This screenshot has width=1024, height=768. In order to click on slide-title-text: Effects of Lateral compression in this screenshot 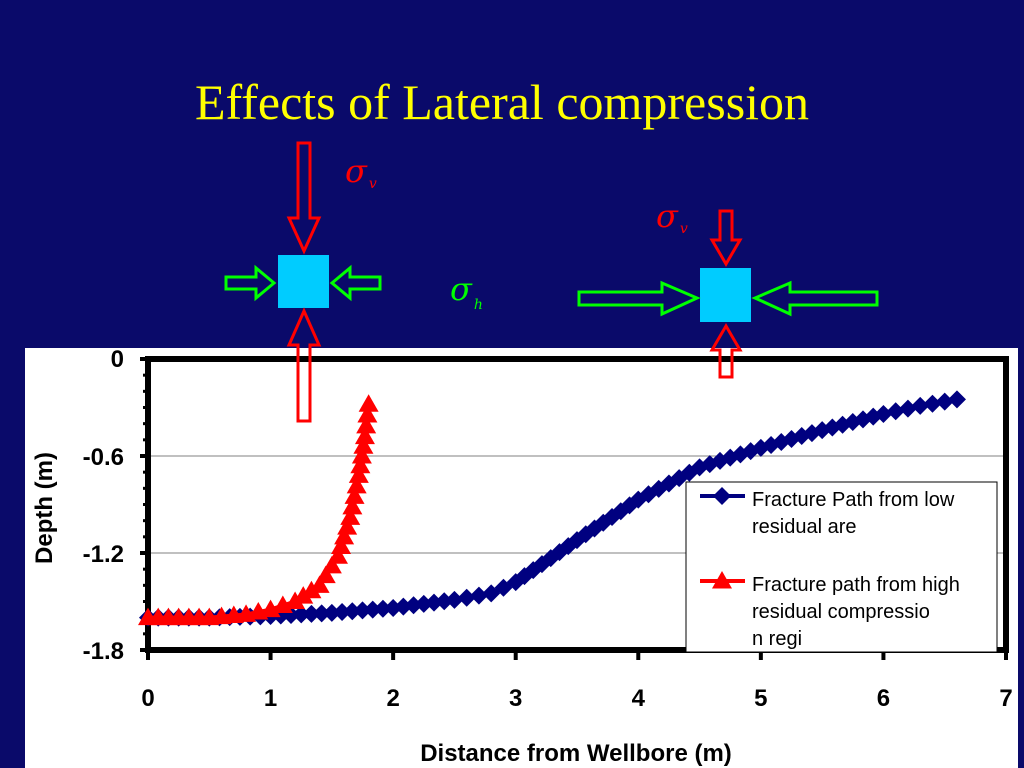, I will do `click(502, 102)`.